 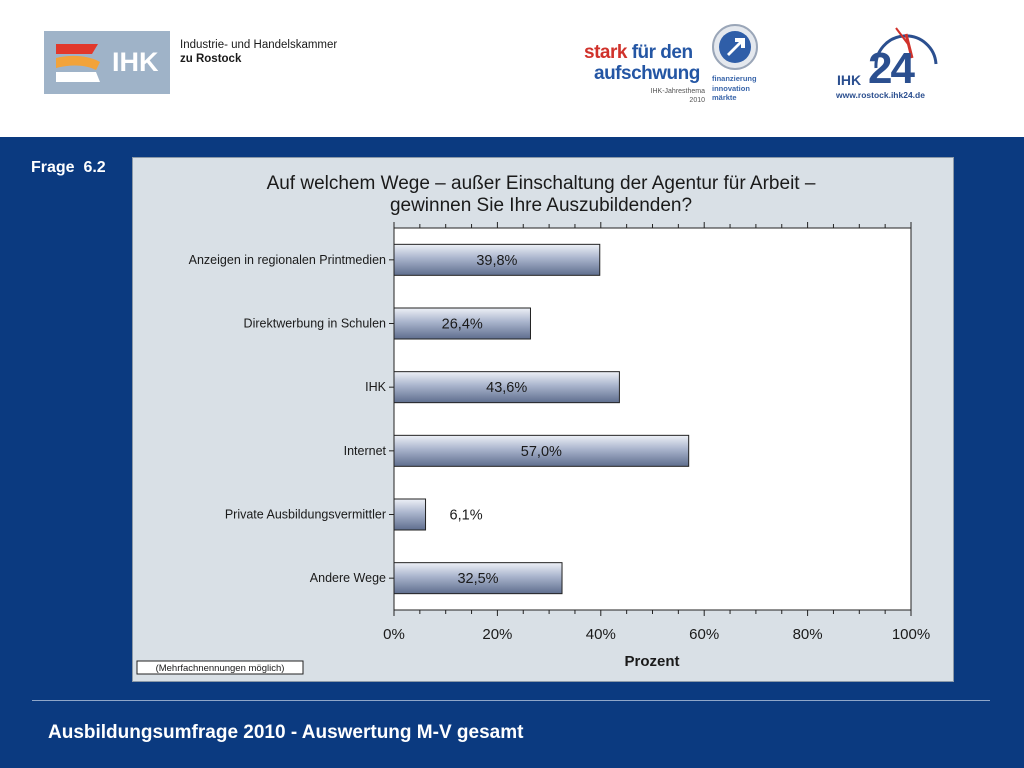 I want to click on campaign-sub-line2: innovation, so click(x=731, y=88).